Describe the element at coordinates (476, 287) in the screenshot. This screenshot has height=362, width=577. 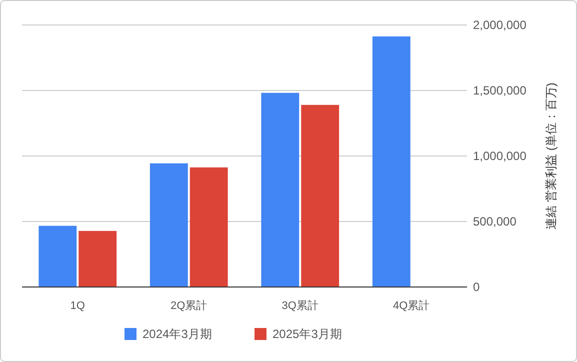
I see `y-tick-label: 0` at that location.